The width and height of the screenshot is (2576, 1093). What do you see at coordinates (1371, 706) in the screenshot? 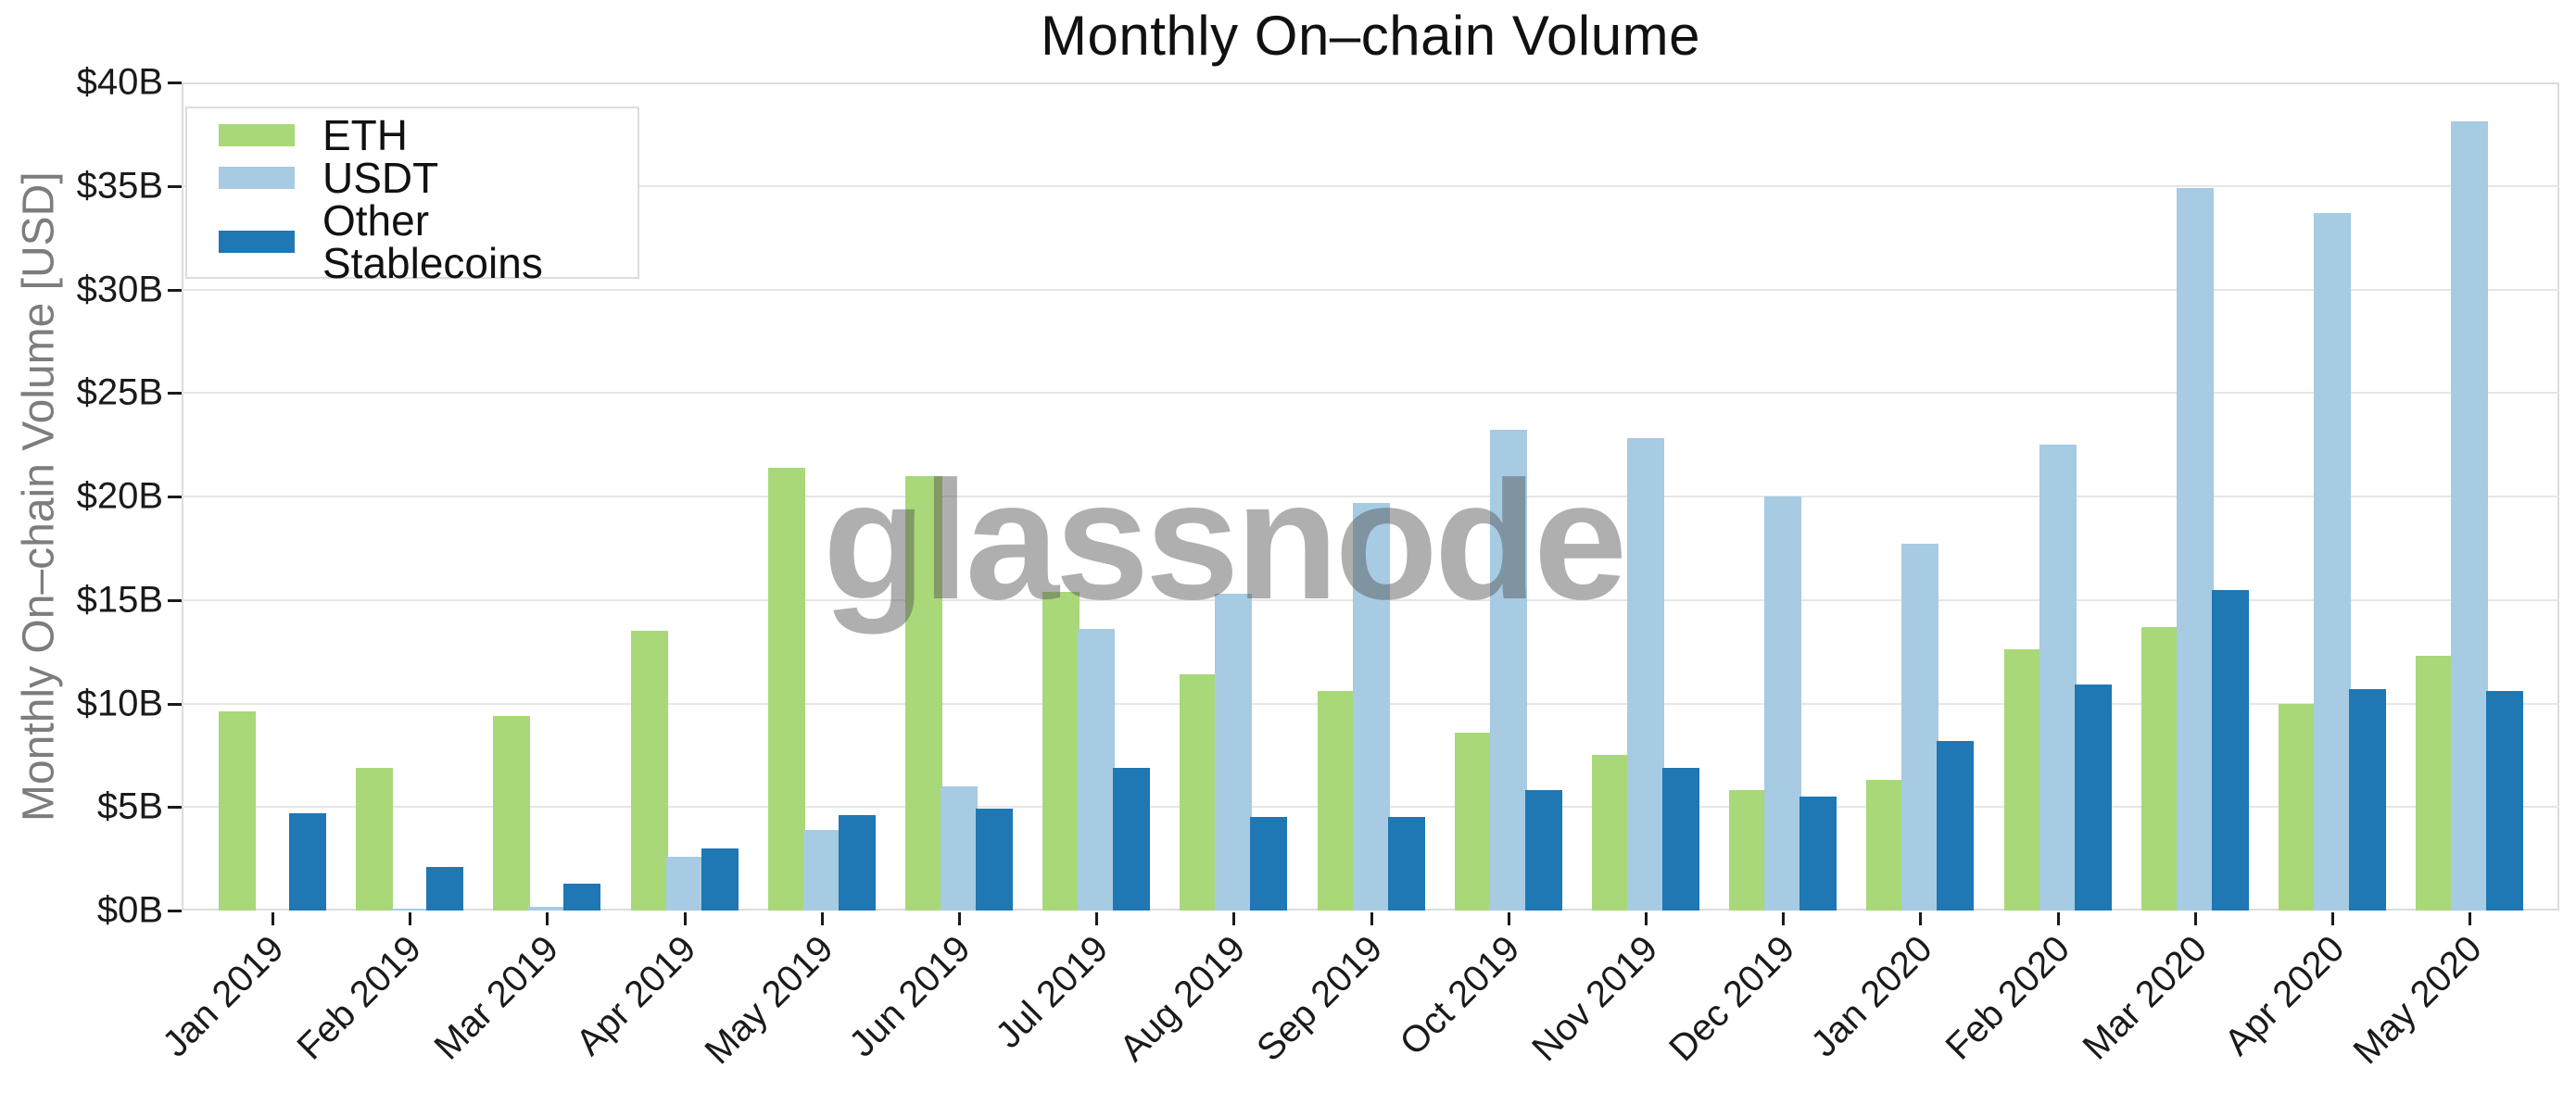
I see `bar-usdt-sep-2019` at bounding box center [1371, 706].